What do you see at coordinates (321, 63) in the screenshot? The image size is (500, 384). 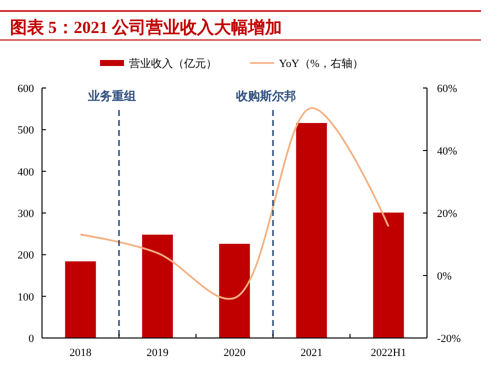 I see `legend-label: YoY（%，右轴）` at bounding box center [321, 63].